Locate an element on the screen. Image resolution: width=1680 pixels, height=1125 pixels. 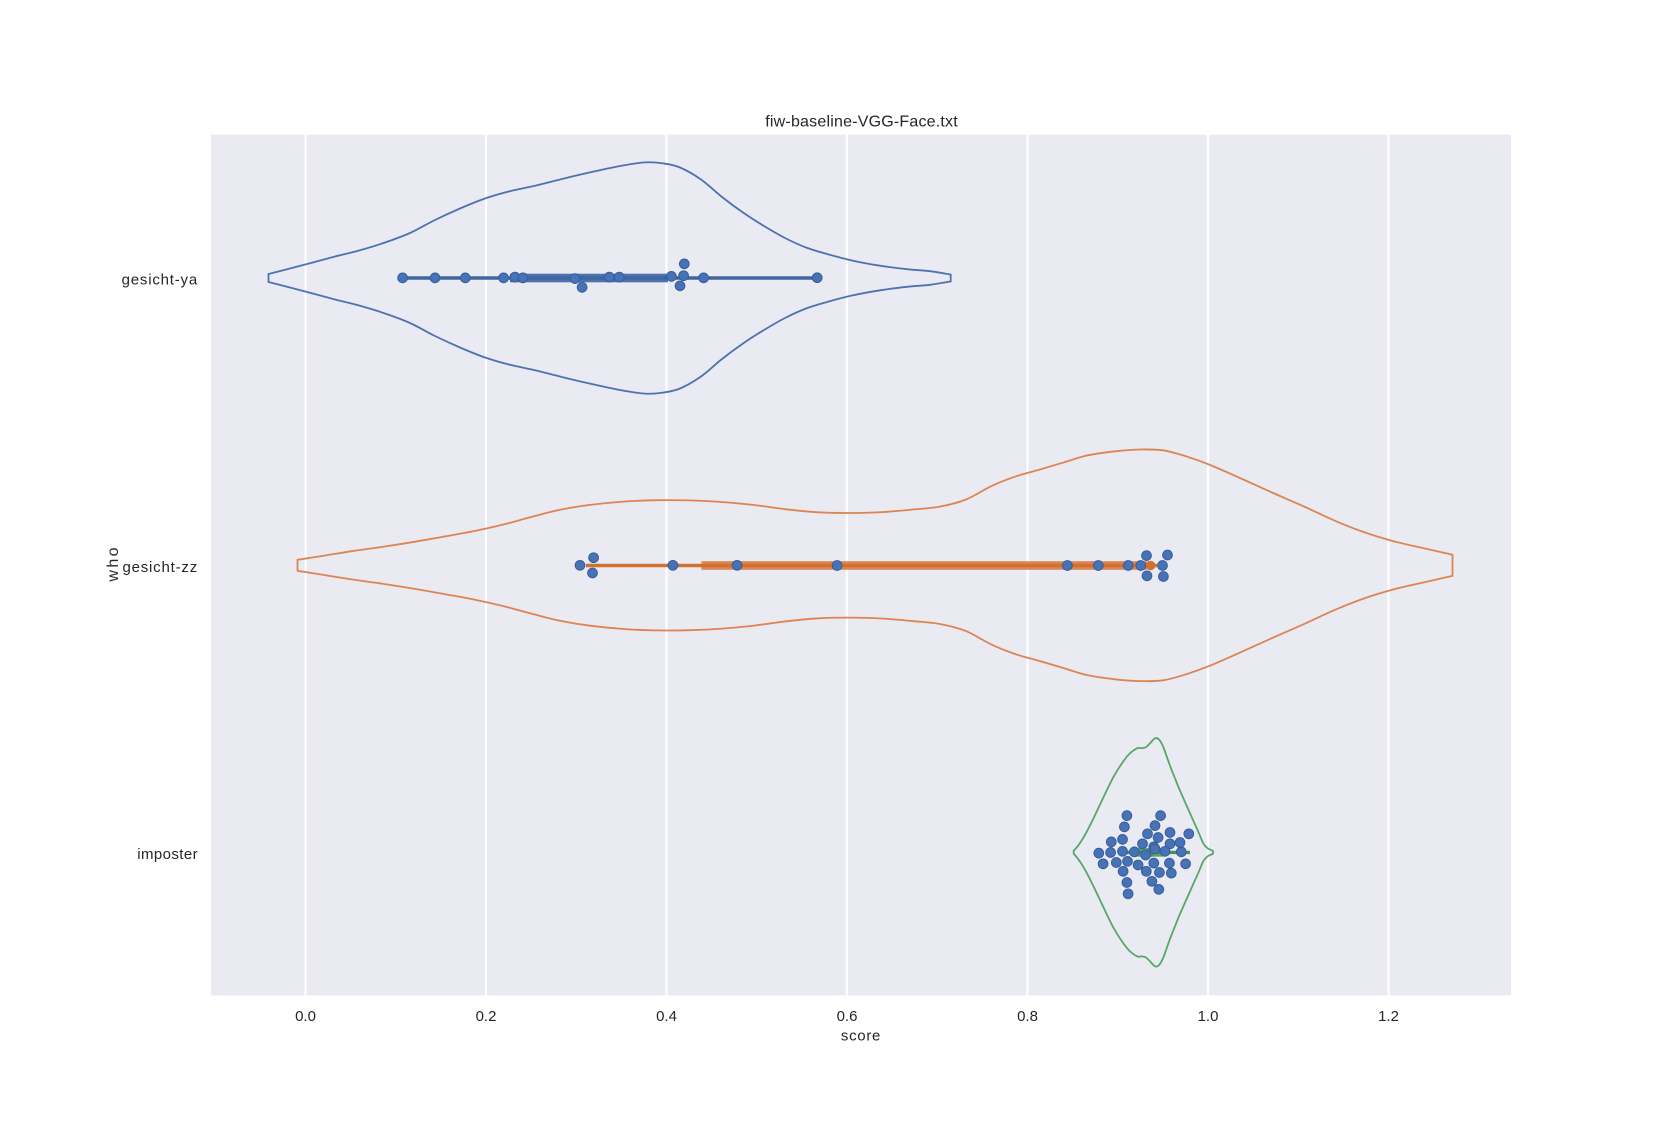
svg-text: who is located at coordinates (113, 564).